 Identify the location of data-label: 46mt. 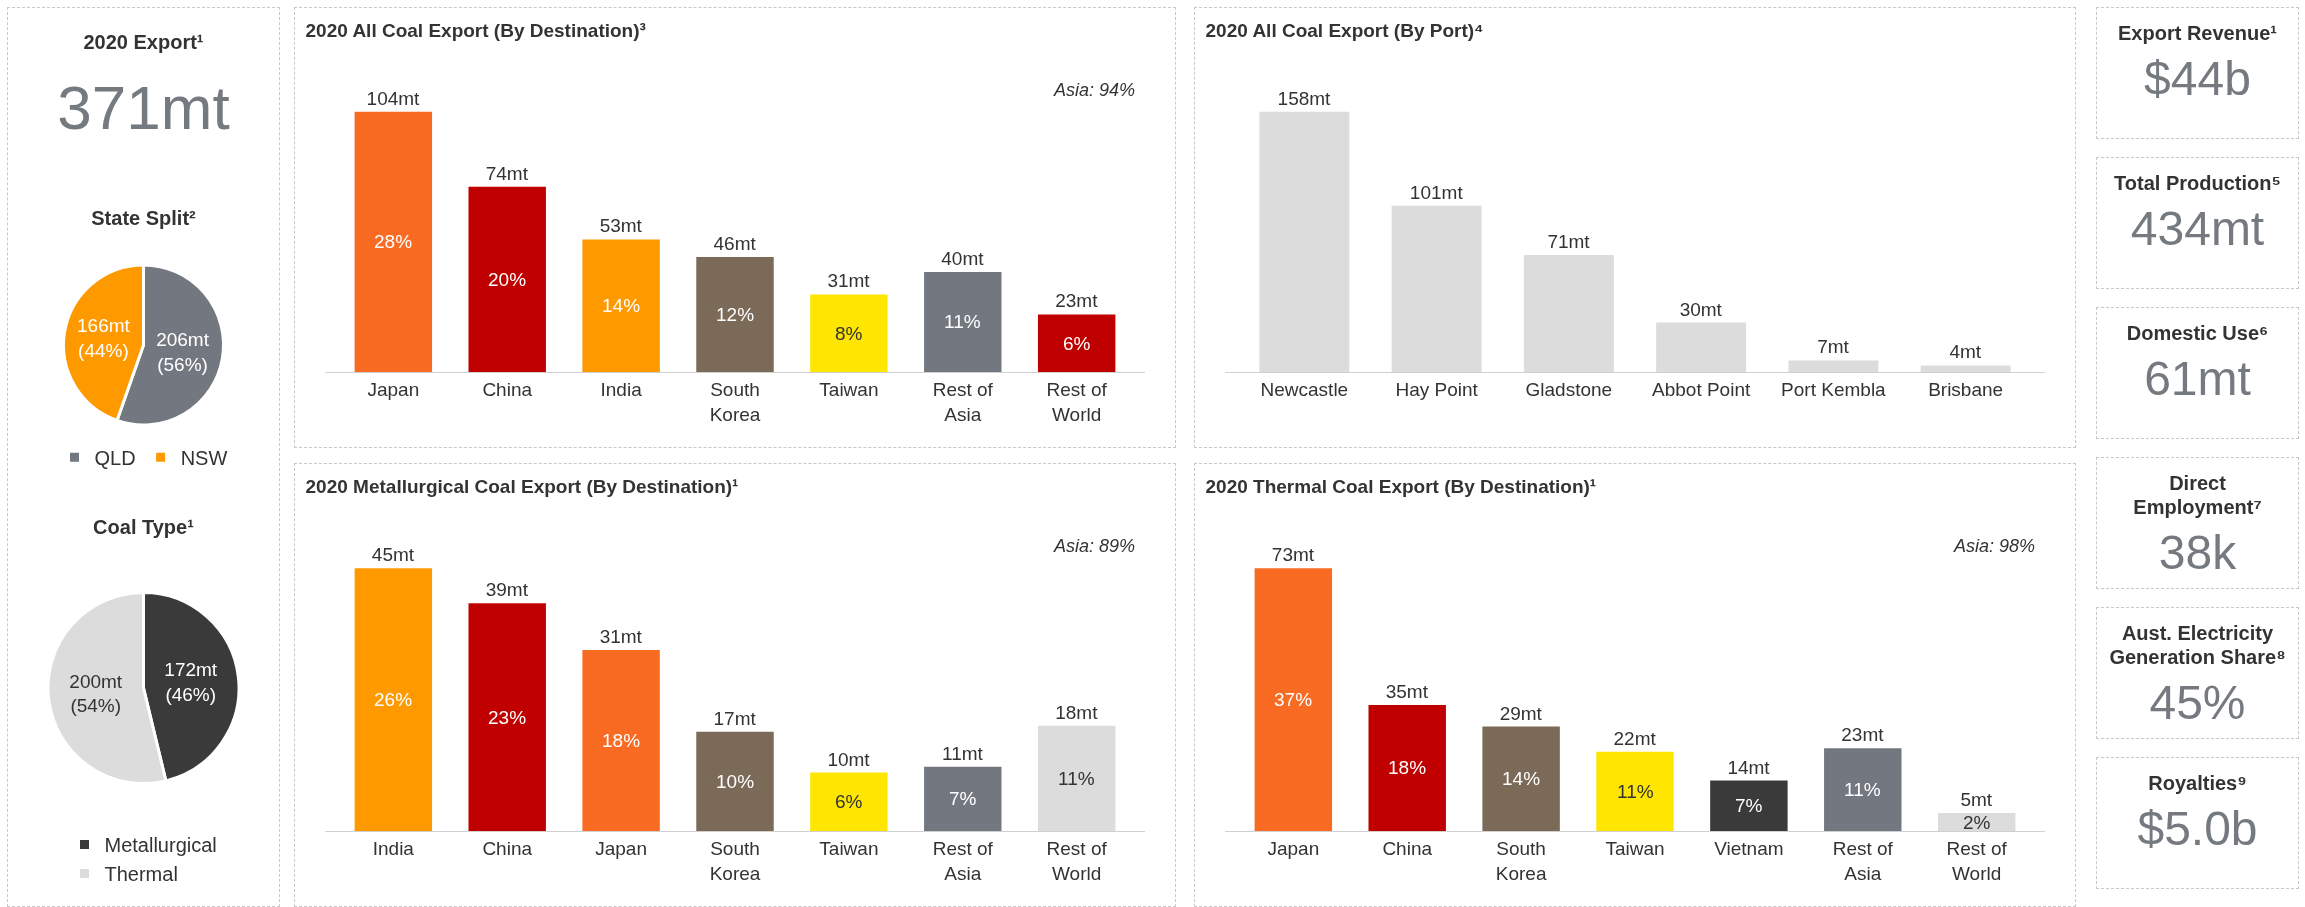
(735, 243).